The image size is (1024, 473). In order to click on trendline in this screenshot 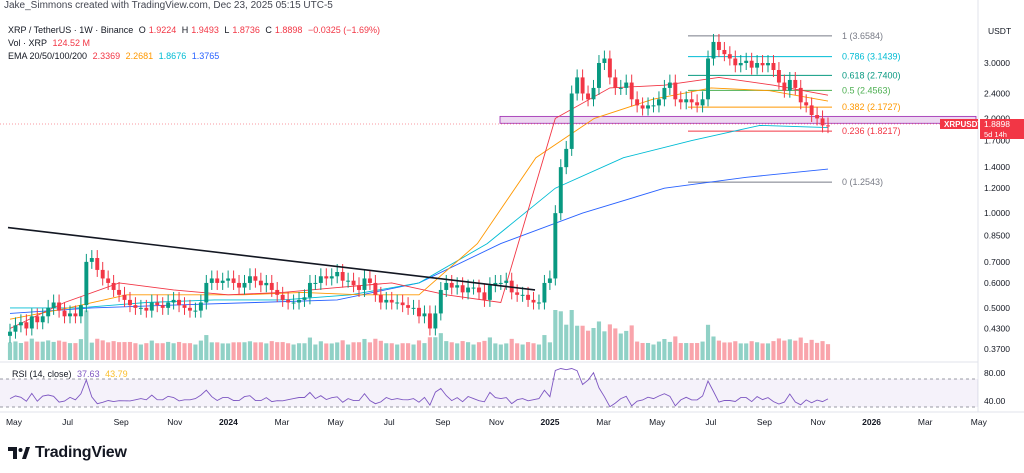, I will do `click(271, 258)`.